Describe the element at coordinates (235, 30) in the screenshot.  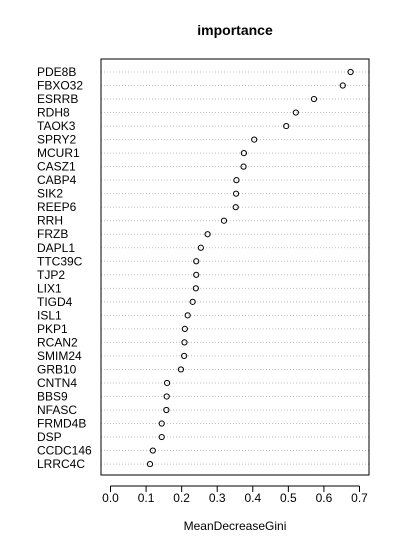
I see `chart-title: importance` at that location.